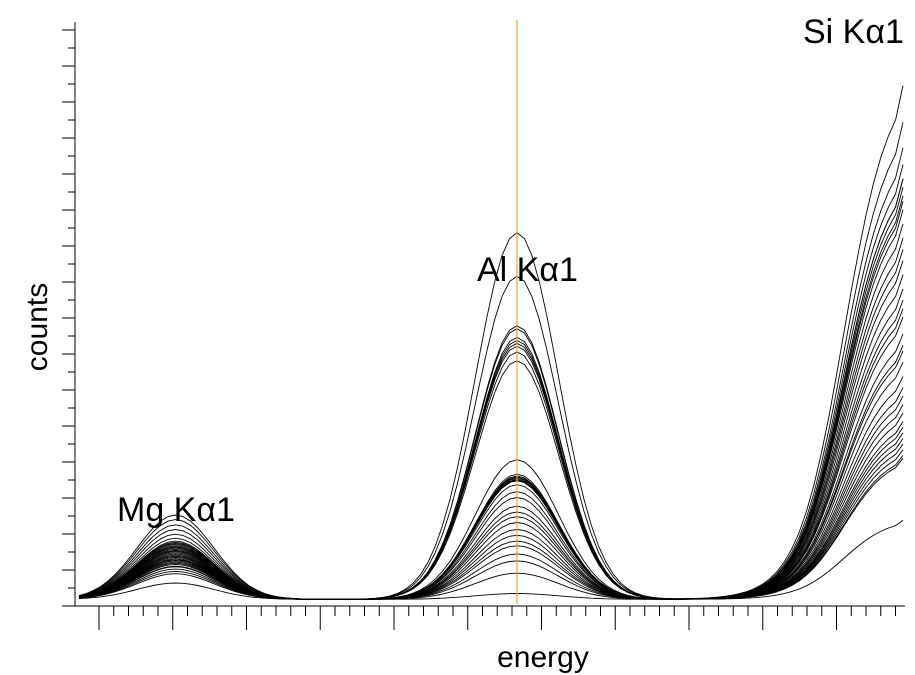  What do you see at coordinates (497, 618) in the screenshot?
I see `x-ticks` at bounding box center [497, 618].